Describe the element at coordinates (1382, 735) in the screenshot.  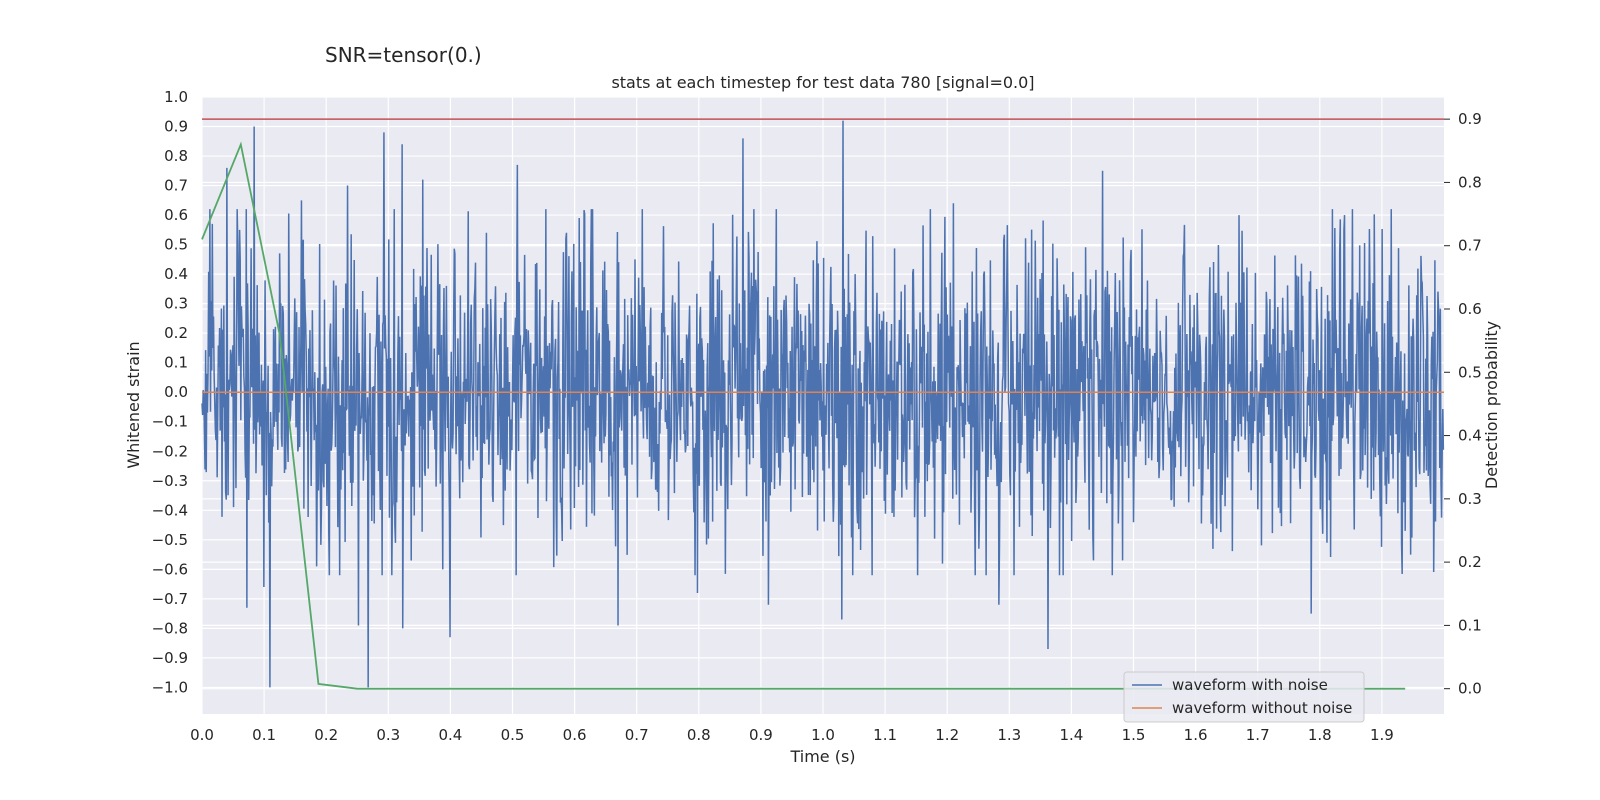
I see `x-tick-label: 1.9` at that location.